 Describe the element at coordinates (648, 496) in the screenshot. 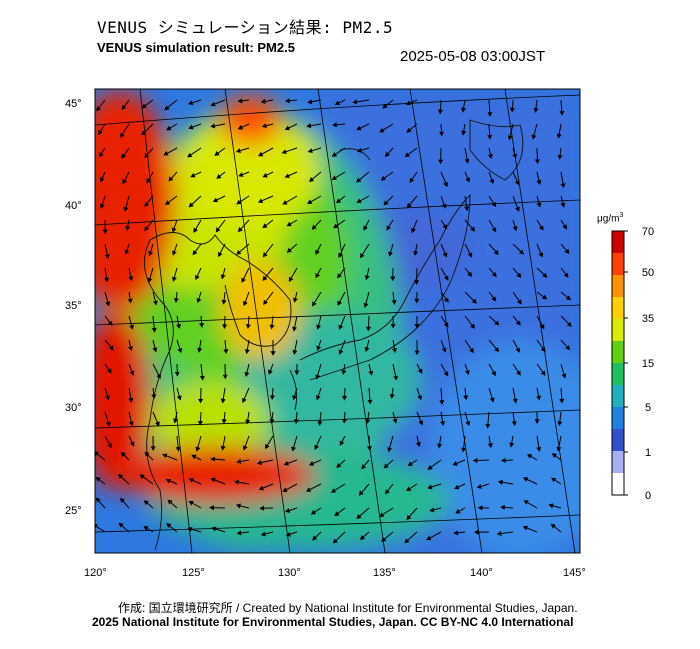

I see `colorbar-tick-label: 0` at that location.